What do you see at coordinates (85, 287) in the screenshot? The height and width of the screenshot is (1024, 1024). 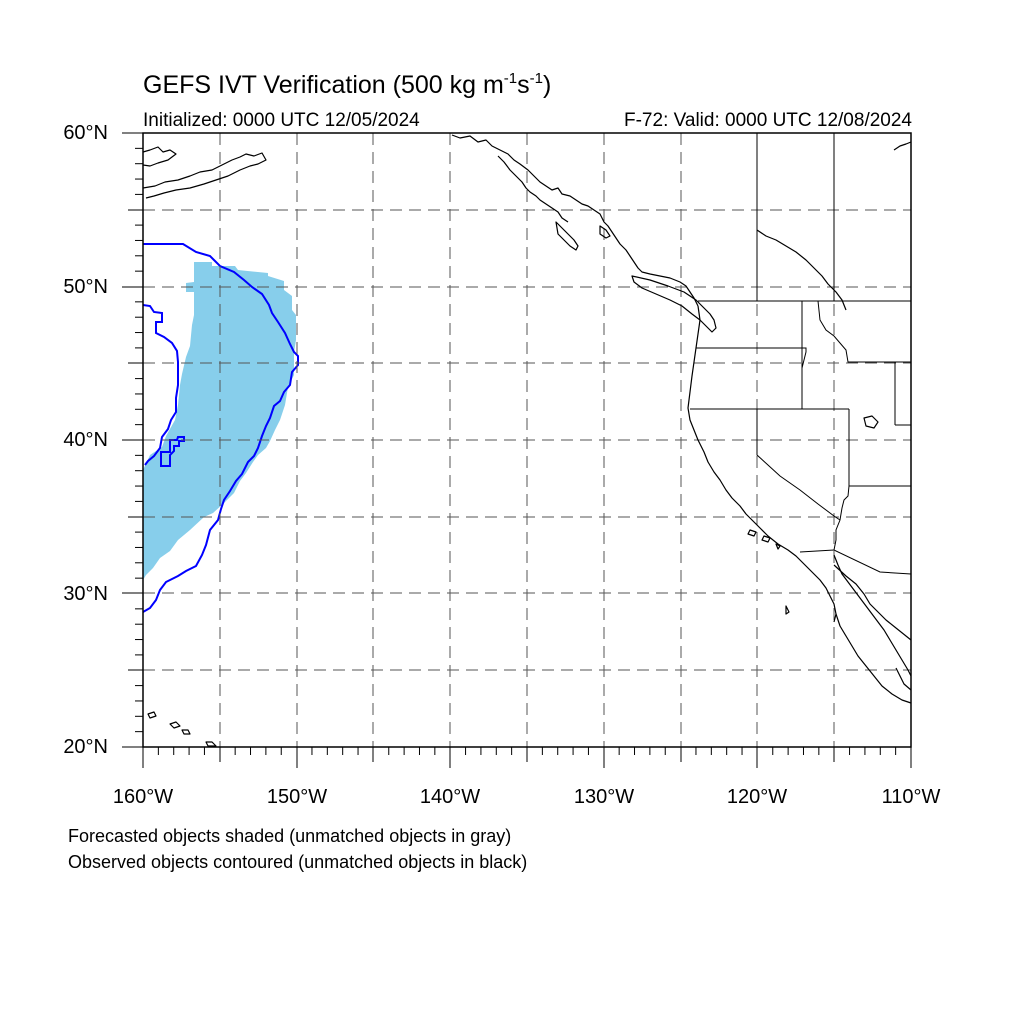 I see `lat-label: 50°N` at bounding box center [85, 287].